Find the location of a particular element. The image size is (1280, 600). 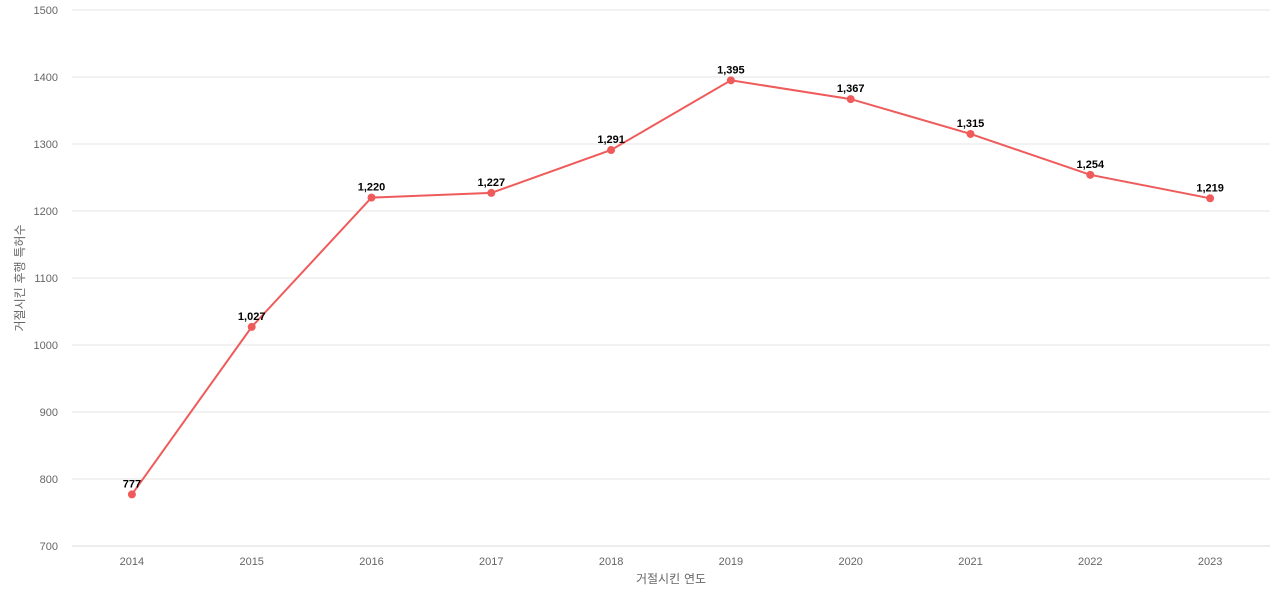

y-tick-label: 900 is located at coordinates (49, 413).